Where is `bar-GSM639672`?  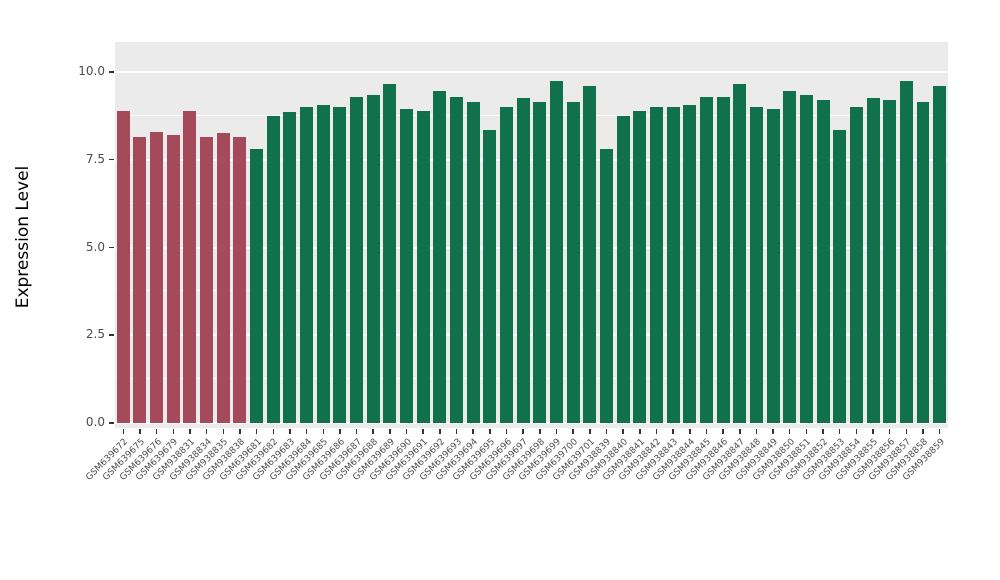
bar-GSM639672 is located at coordinates (123, 266).